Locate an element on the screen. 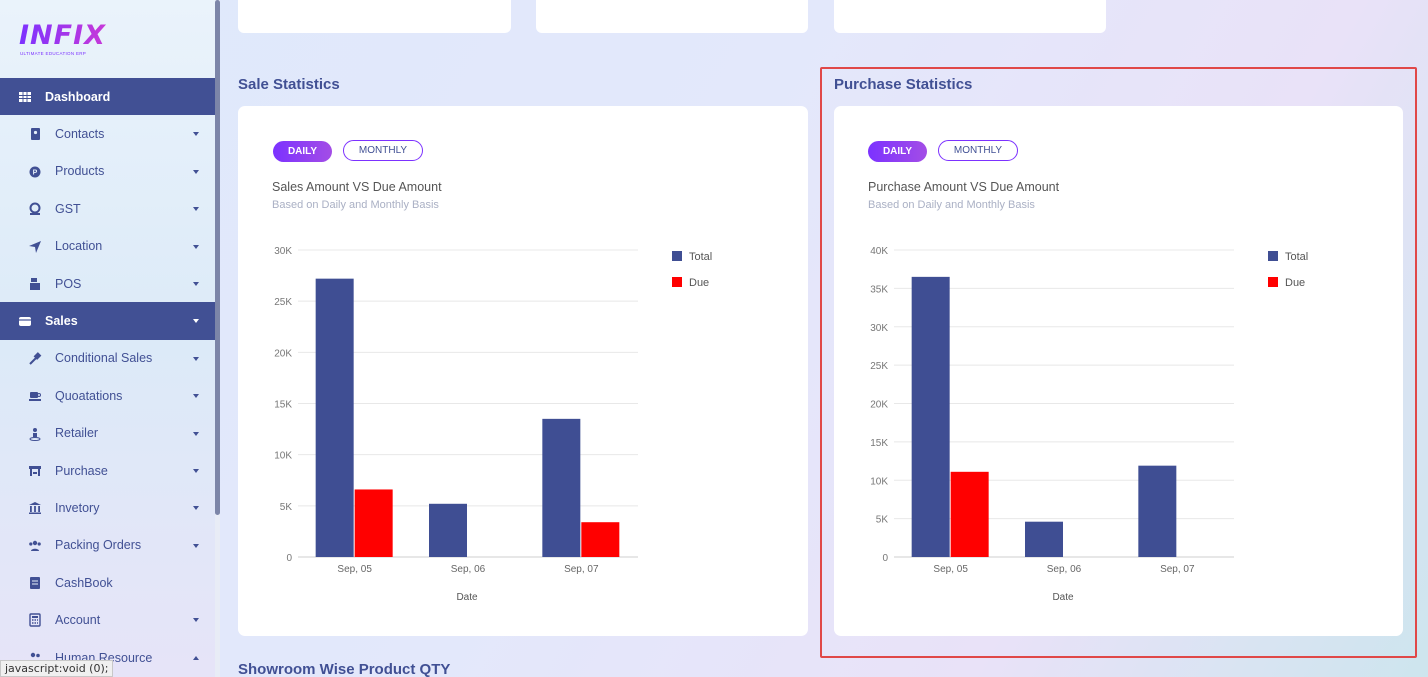 This screenshot has height=677, width=1428. sidebar-item-cashbook: CashBook is located at coordinates (108, 582).